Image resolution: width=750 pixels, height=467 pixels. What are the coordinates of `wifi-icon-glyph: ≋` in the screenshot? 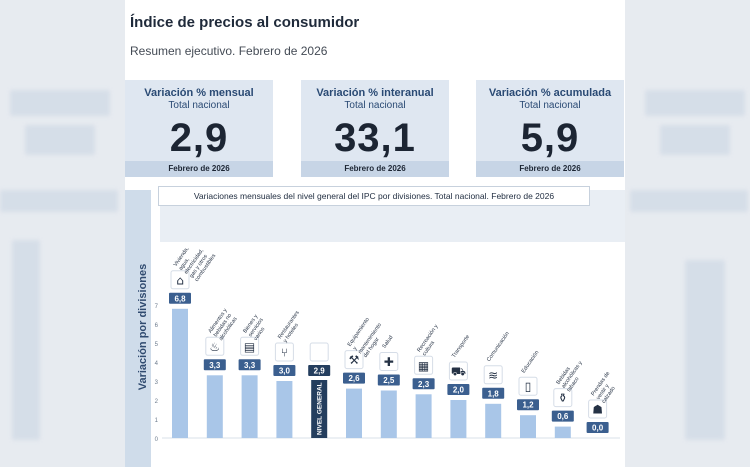 It's located at (493, 375).